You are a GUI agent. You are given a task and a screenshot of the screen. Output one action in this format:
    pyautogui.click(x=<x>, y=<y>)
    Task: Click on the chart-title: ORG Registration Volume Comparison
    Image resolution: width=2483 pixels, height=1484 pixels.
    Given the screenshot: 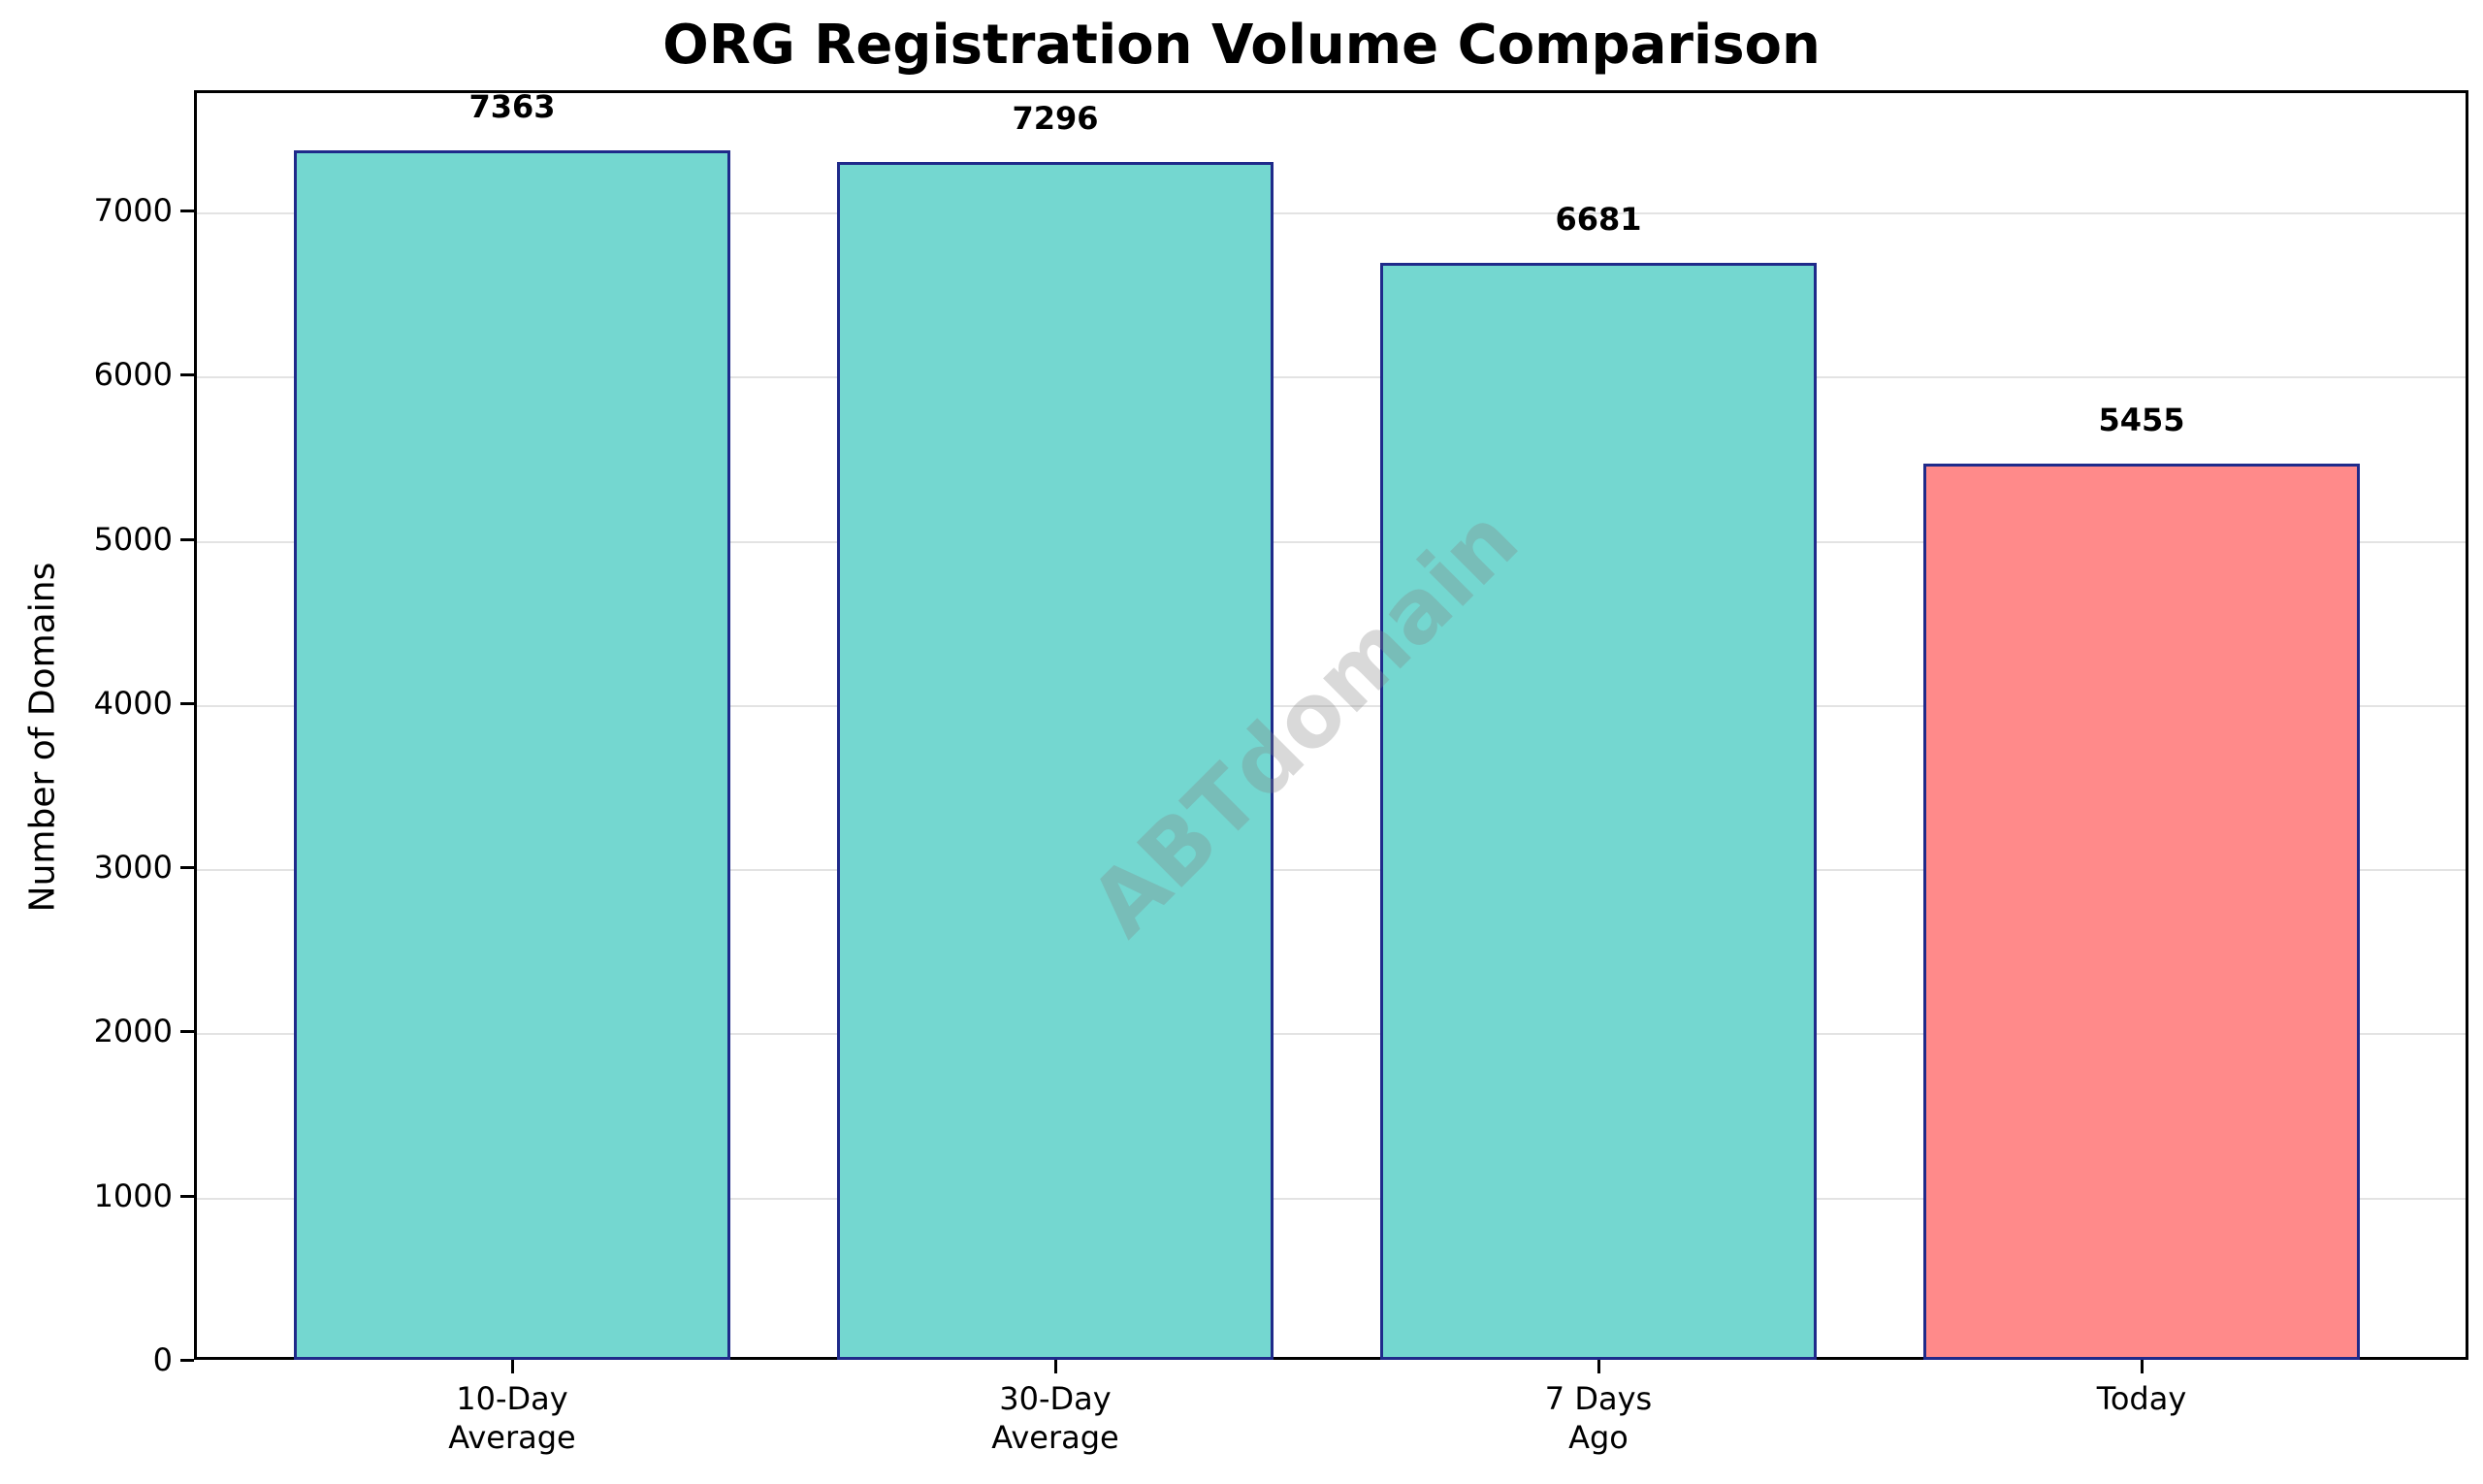 What is the action you would take?
    pyautogui.click(x=1242, y=46)
    